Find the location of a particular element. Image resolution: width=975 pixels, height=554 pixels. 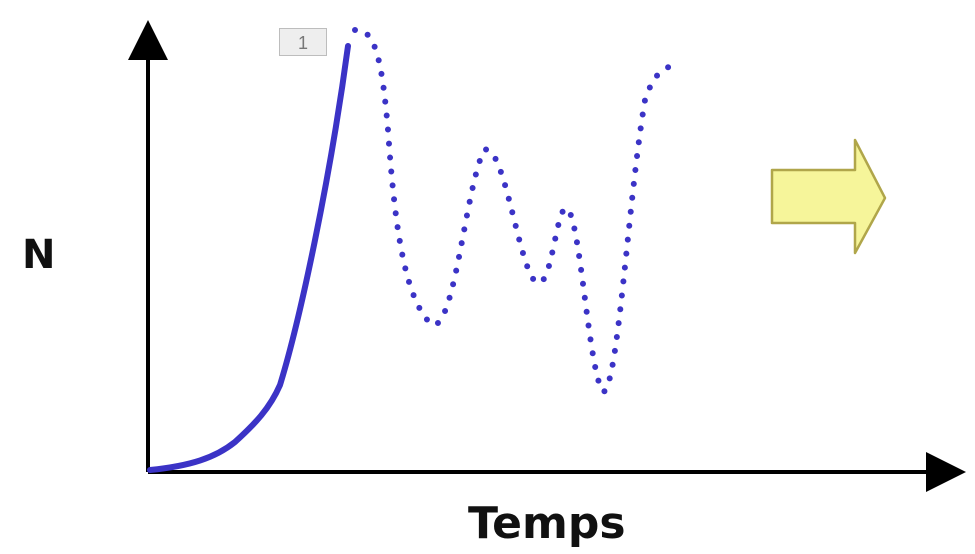

arrow-right-icon is located at coordinates (828, 196).